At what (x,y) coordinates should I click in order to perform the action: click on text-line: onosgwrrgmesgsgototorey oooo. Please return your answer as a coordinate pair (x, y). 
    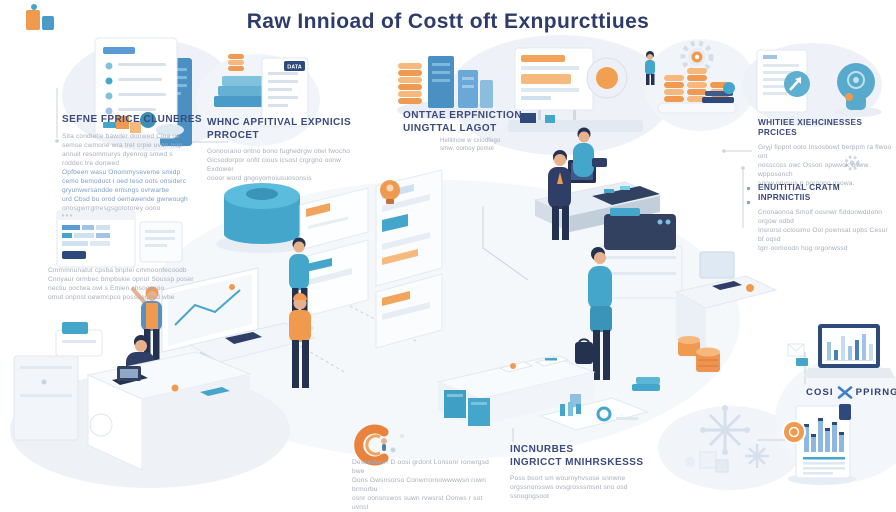
    Looking at the image, I should click on (111, 209).